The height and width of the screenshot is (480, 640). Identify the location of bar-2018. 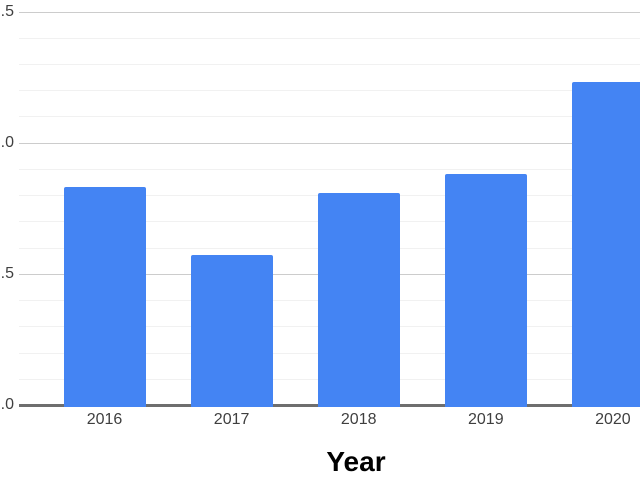
(358, 300).